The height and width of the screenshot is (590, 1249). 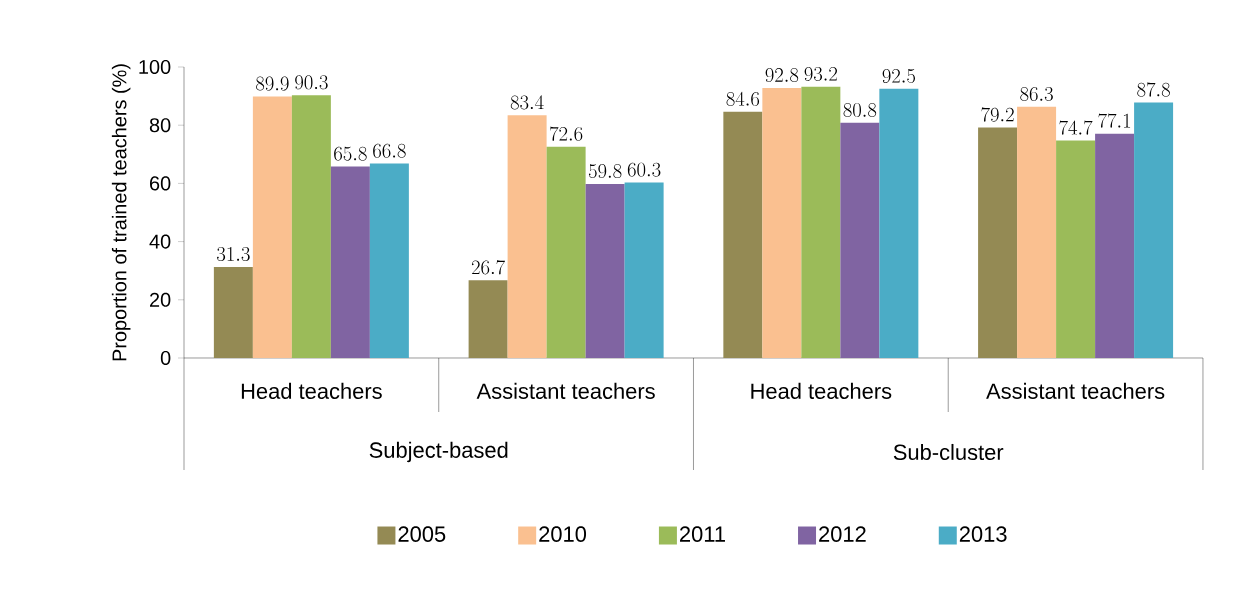 What do you see at coordinates (860, 110) in the screenshot?
I see `data-label: 80.8` at bounding box center [860, 110].